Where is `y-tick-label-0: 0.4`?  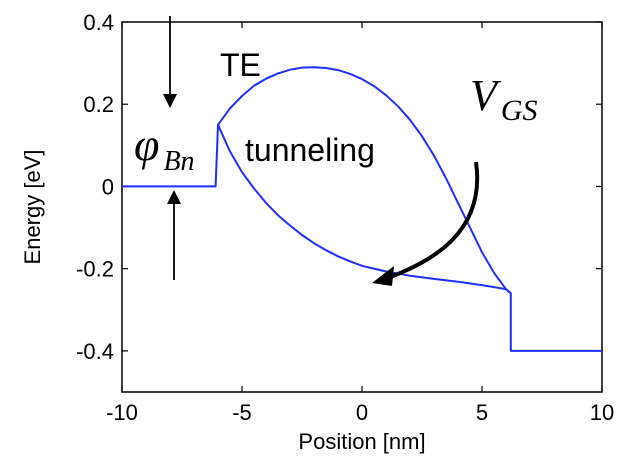
y-tick-label-0: 0.4 is located at coordinates (98, 22).